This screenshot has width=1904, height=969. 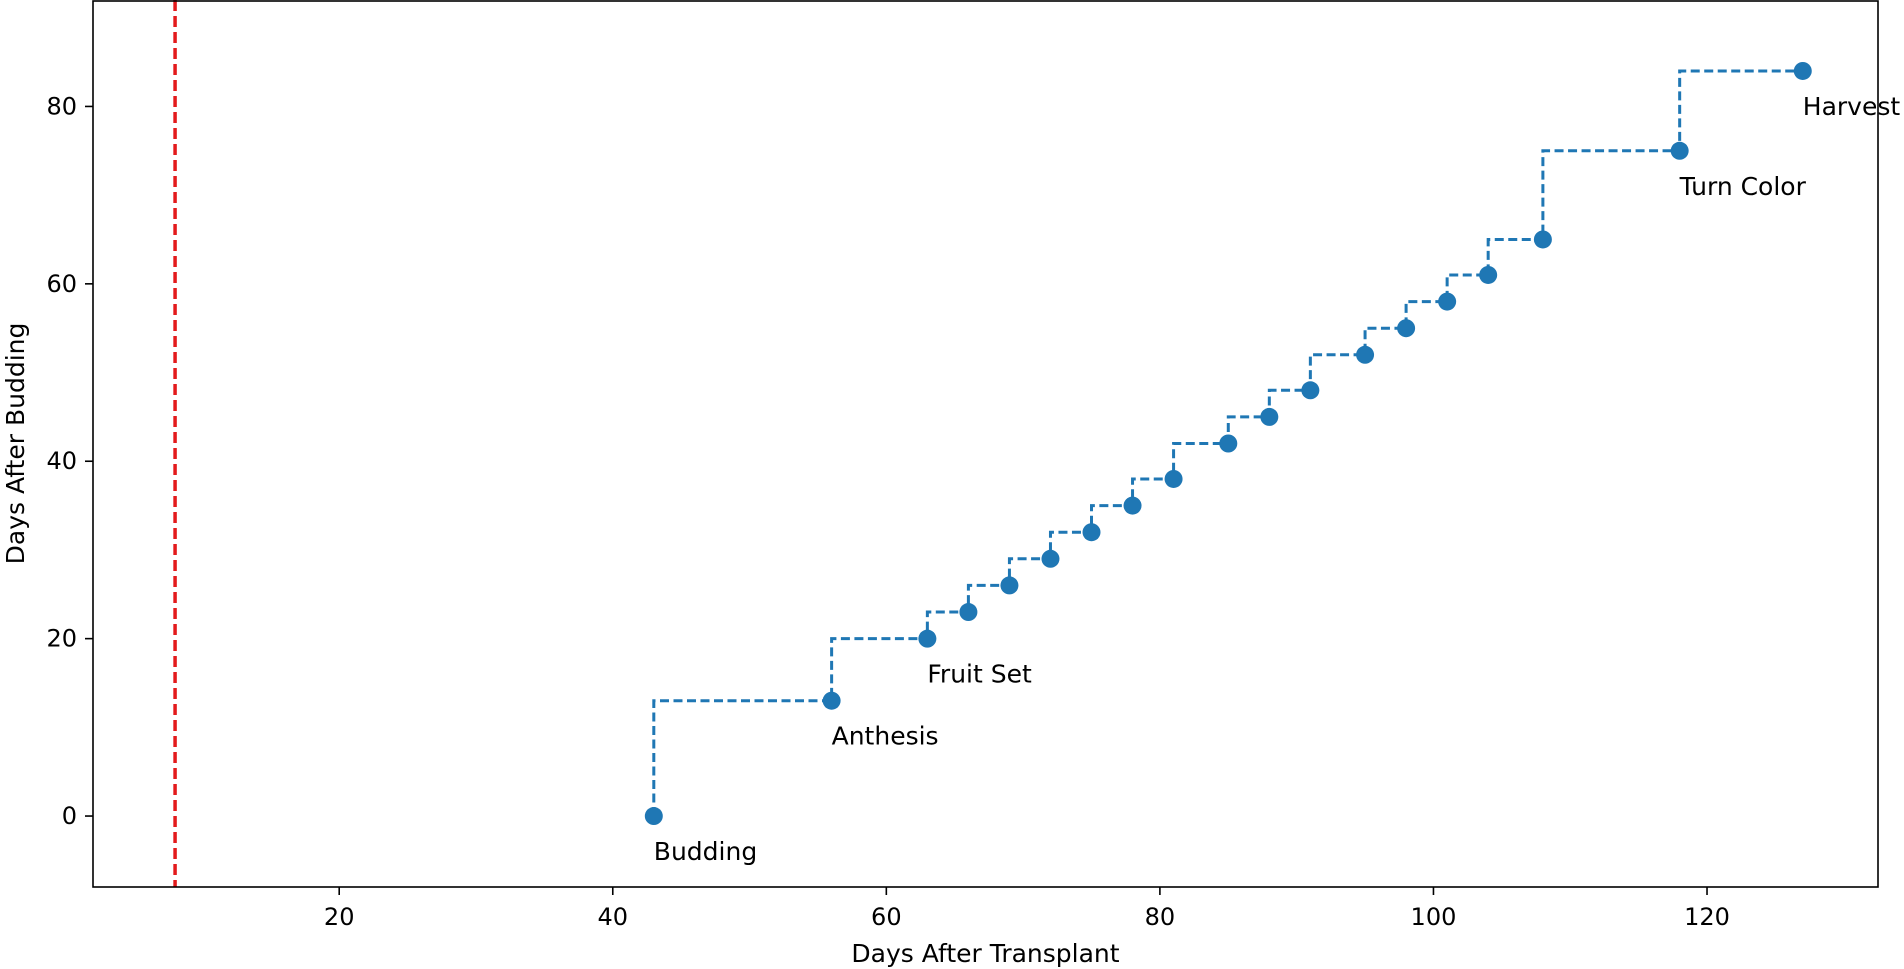 What do you see at coordinates (886, 917) in the screenshot?
I see `x-tick-label: 60` at bounding box center [886, 917].